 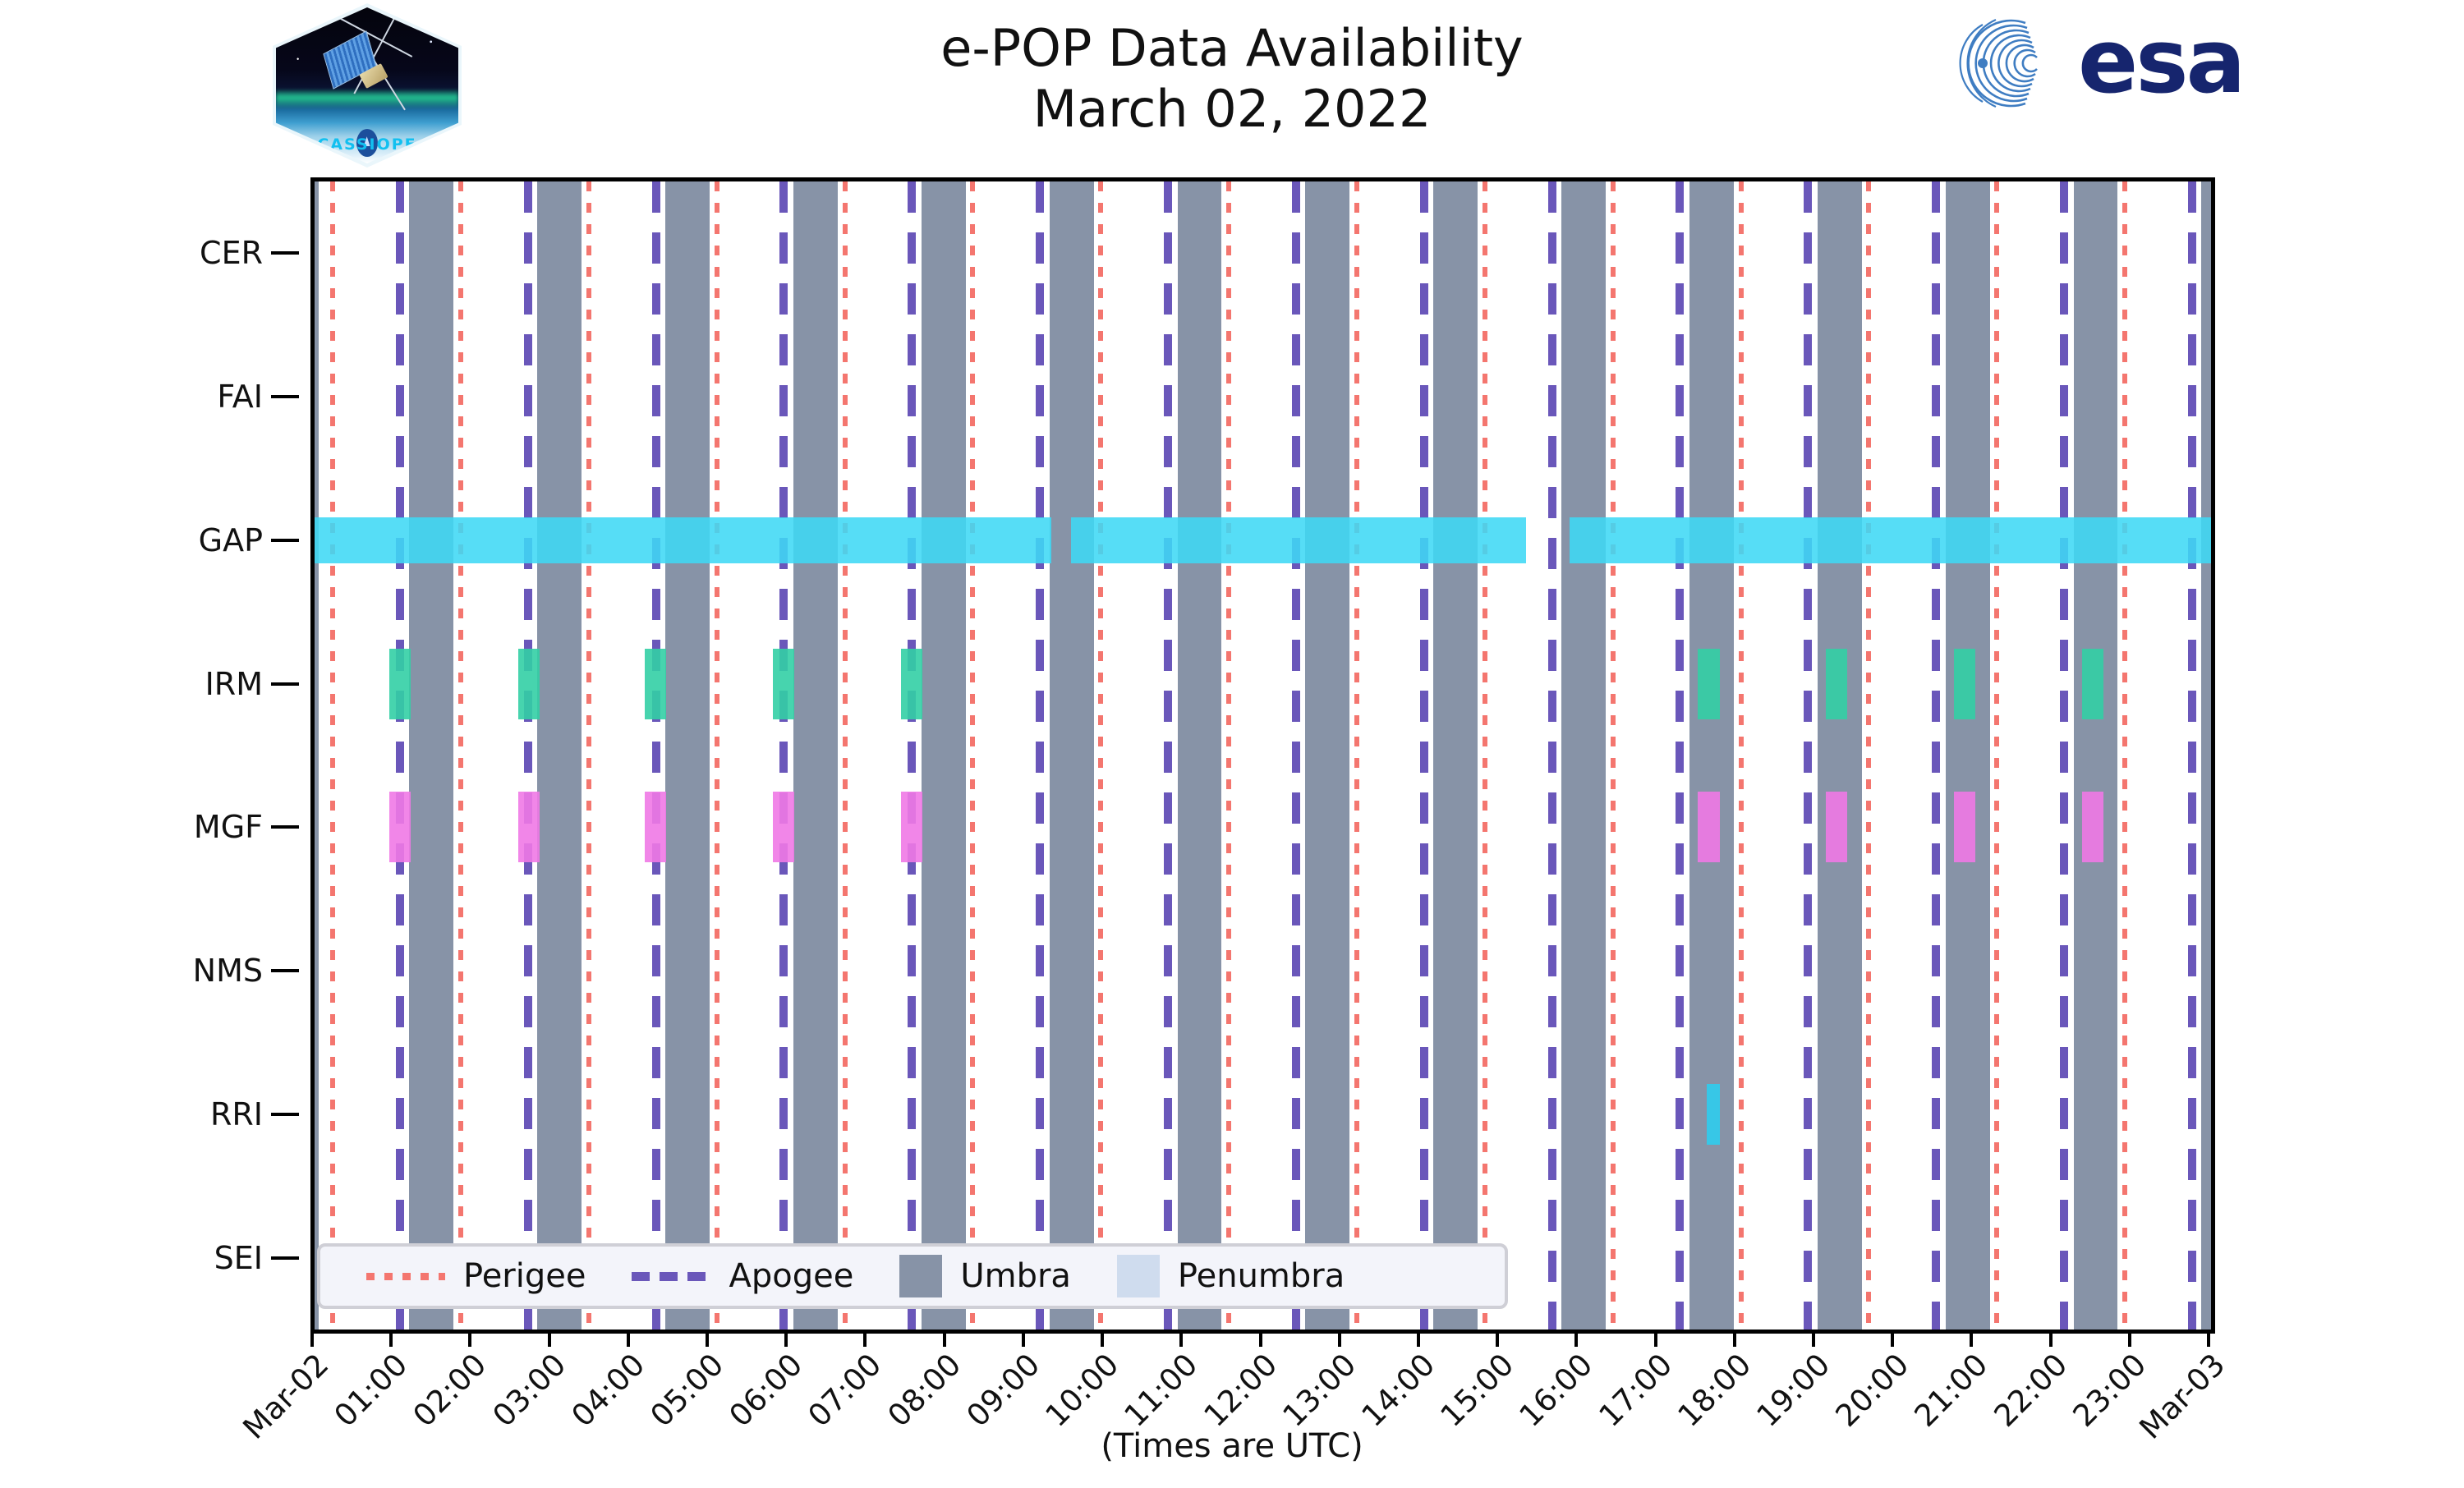 I want to click on legend-label: Apogee, so click(x=791, y=1276).